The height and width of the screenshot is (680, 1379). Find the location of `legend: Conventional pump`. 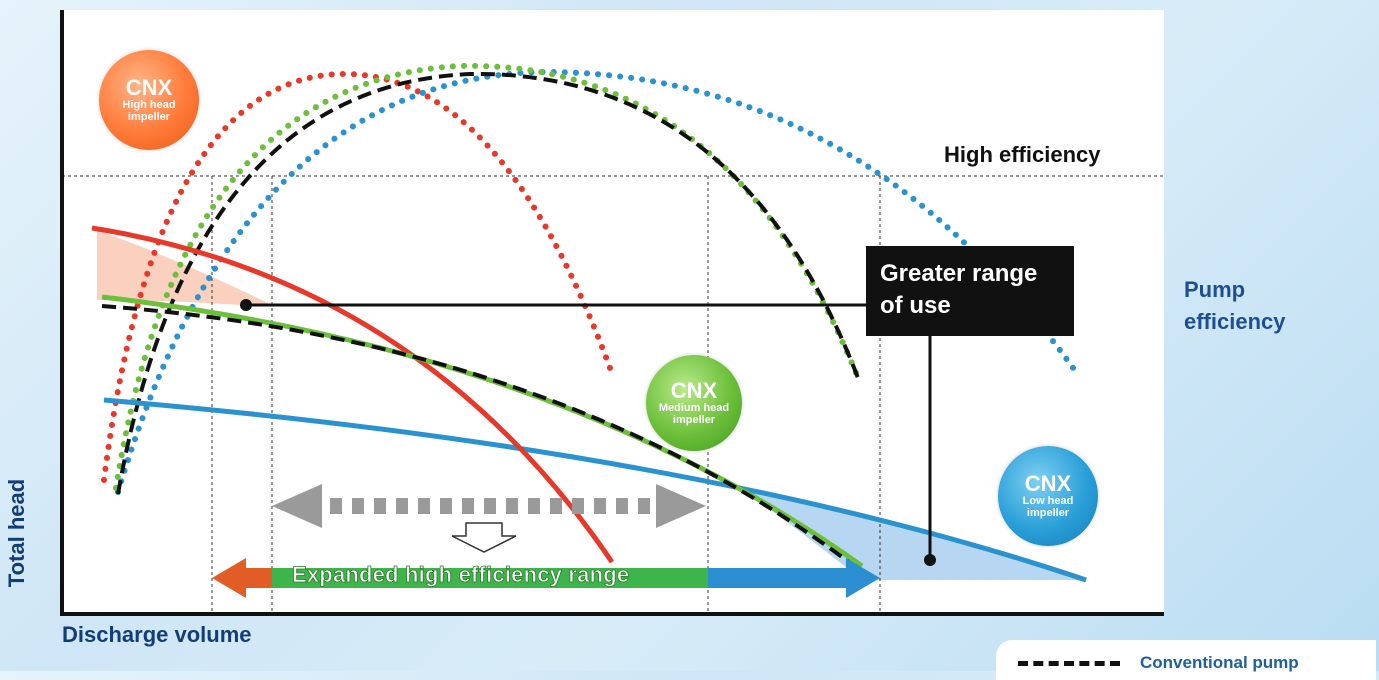

legend: Conventional pump is located at coordinates (1186, 660).